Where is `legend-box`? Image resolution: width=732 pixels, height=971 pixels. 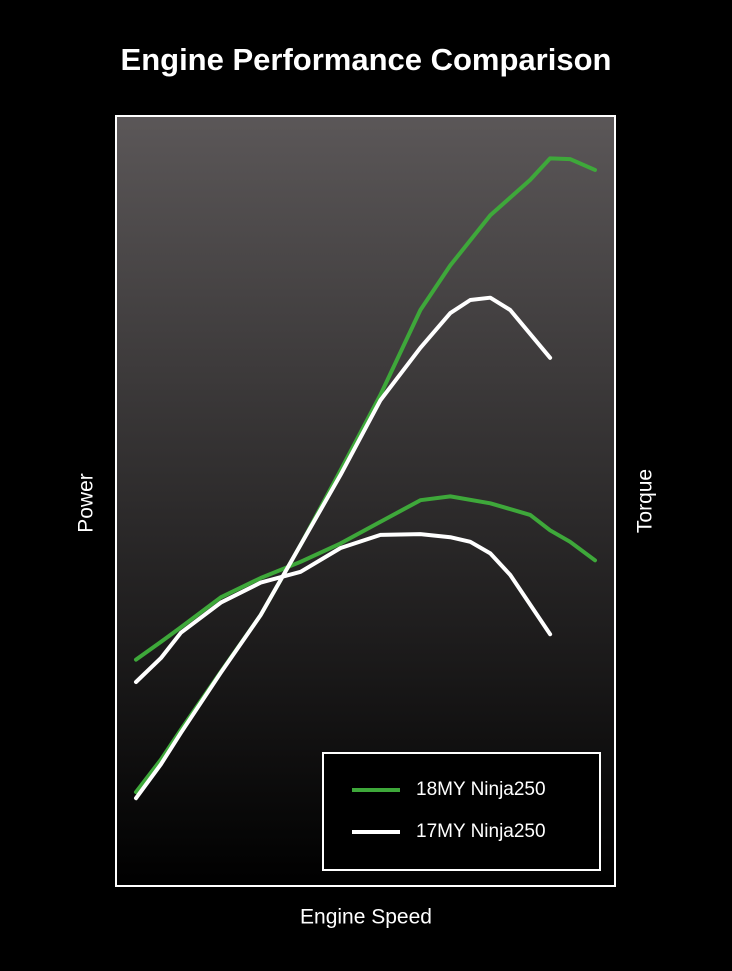 legend-box is located at coordinates (461, 811).